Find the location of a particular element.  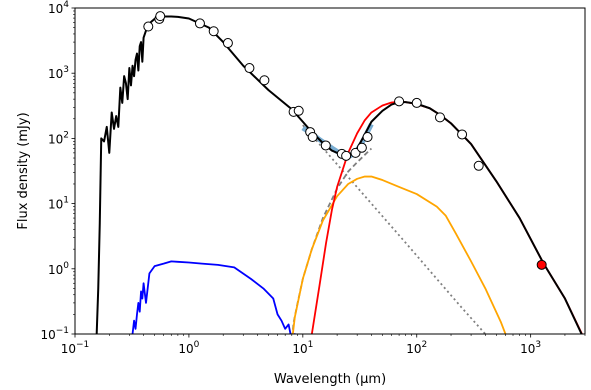

y-axis-label: Flux density (mJy) is located at coordinates (23, 170).